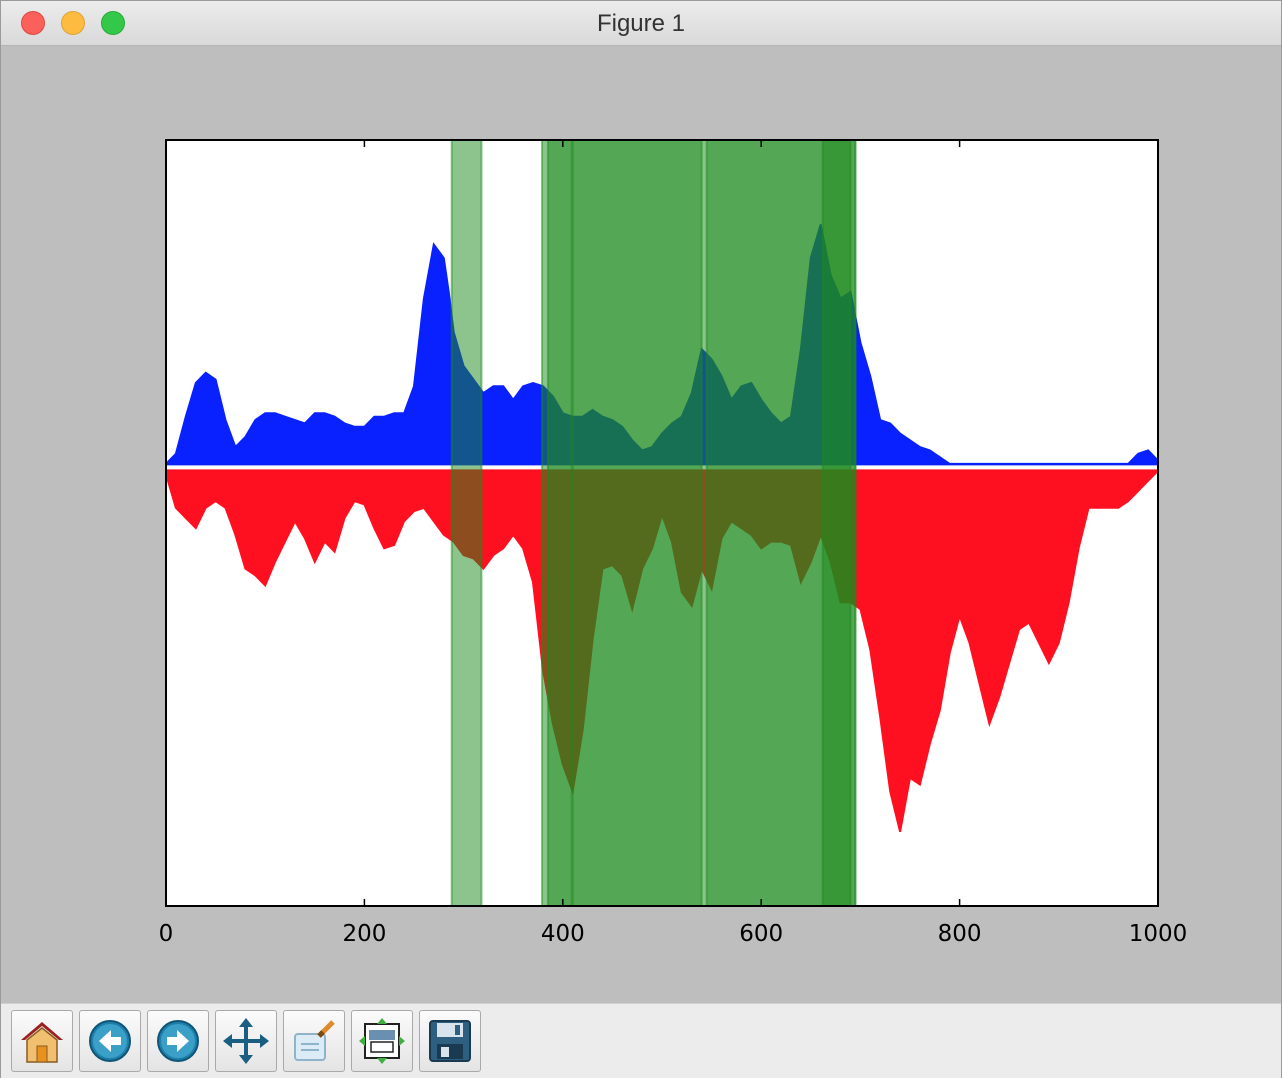 This screenshot has width=1282, height=1078. I want to click on zoom-button, so click(314, 1041).